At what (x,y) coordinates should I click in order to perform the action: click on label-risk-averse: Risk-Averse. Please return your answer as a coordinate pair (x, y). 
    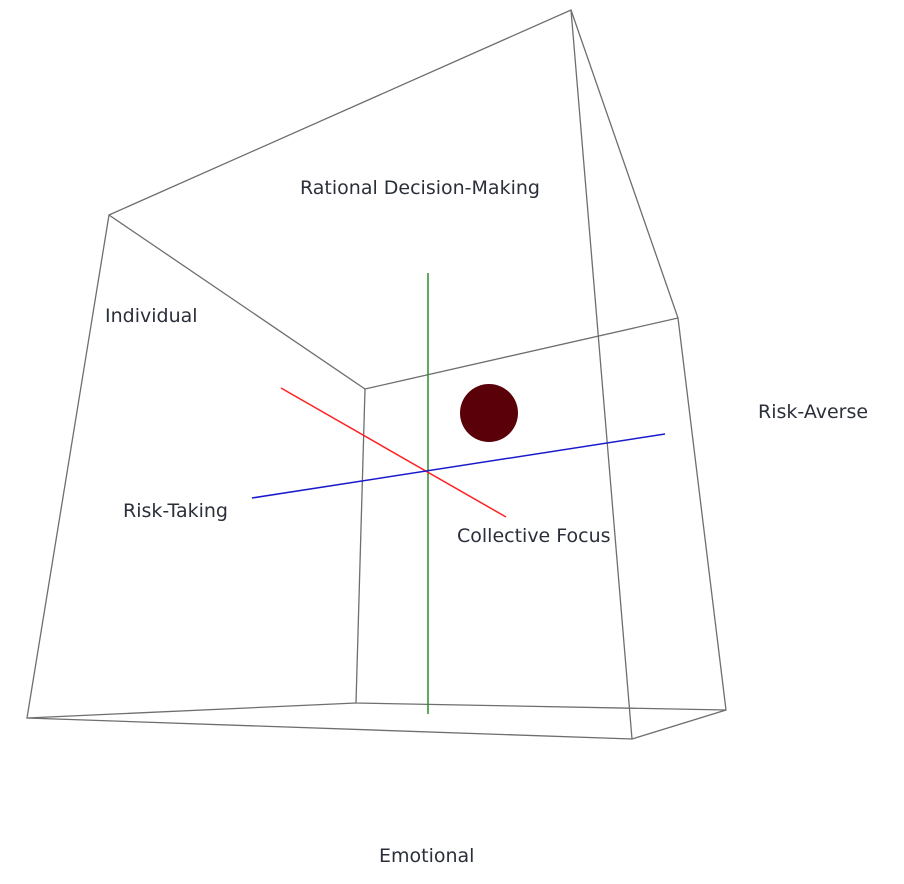
    Looking at the image, I should click on (813, 412).